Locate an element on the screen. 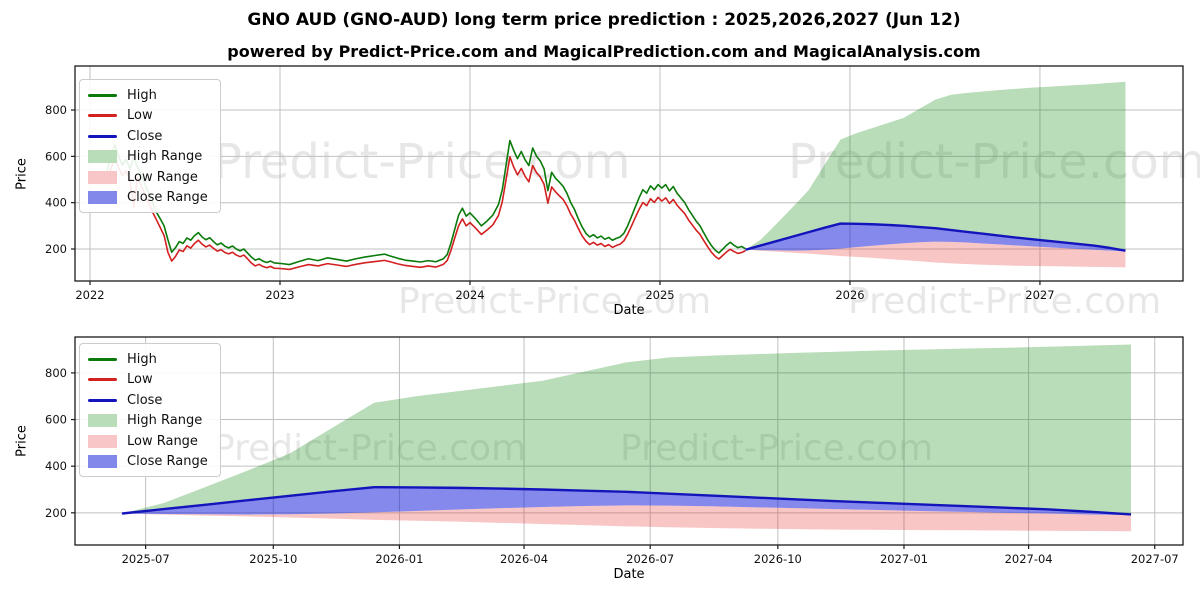 This screenshot has height=600, width=1200. x-tick-label: 2026-04 is located at coordinates (524, 559).